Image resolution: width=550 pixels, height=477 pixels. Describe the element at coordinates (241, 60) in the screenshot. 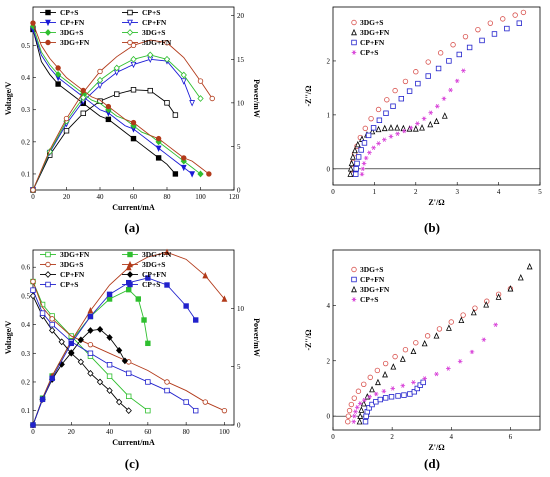

I see `y2-tick-label: 15` at that location.